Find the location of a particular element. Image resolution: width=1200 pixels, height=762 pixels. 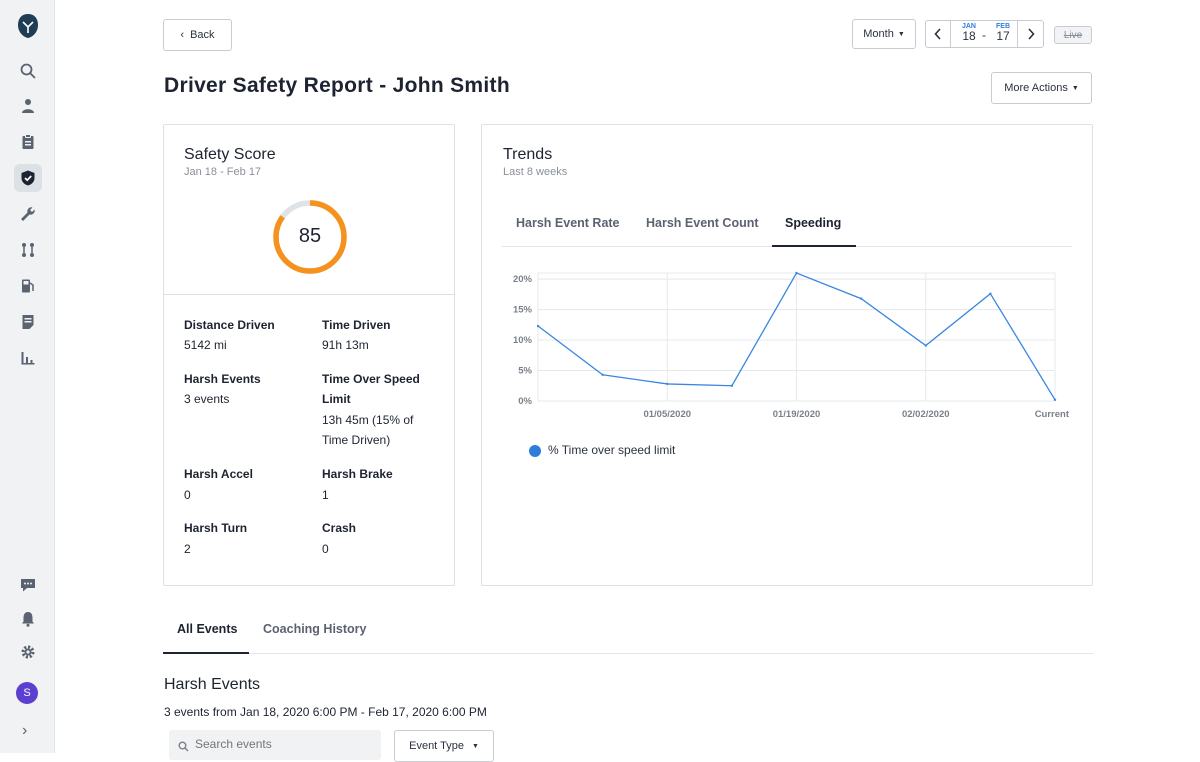

date-end-month: FEB is located at coordinates (1003, 26).